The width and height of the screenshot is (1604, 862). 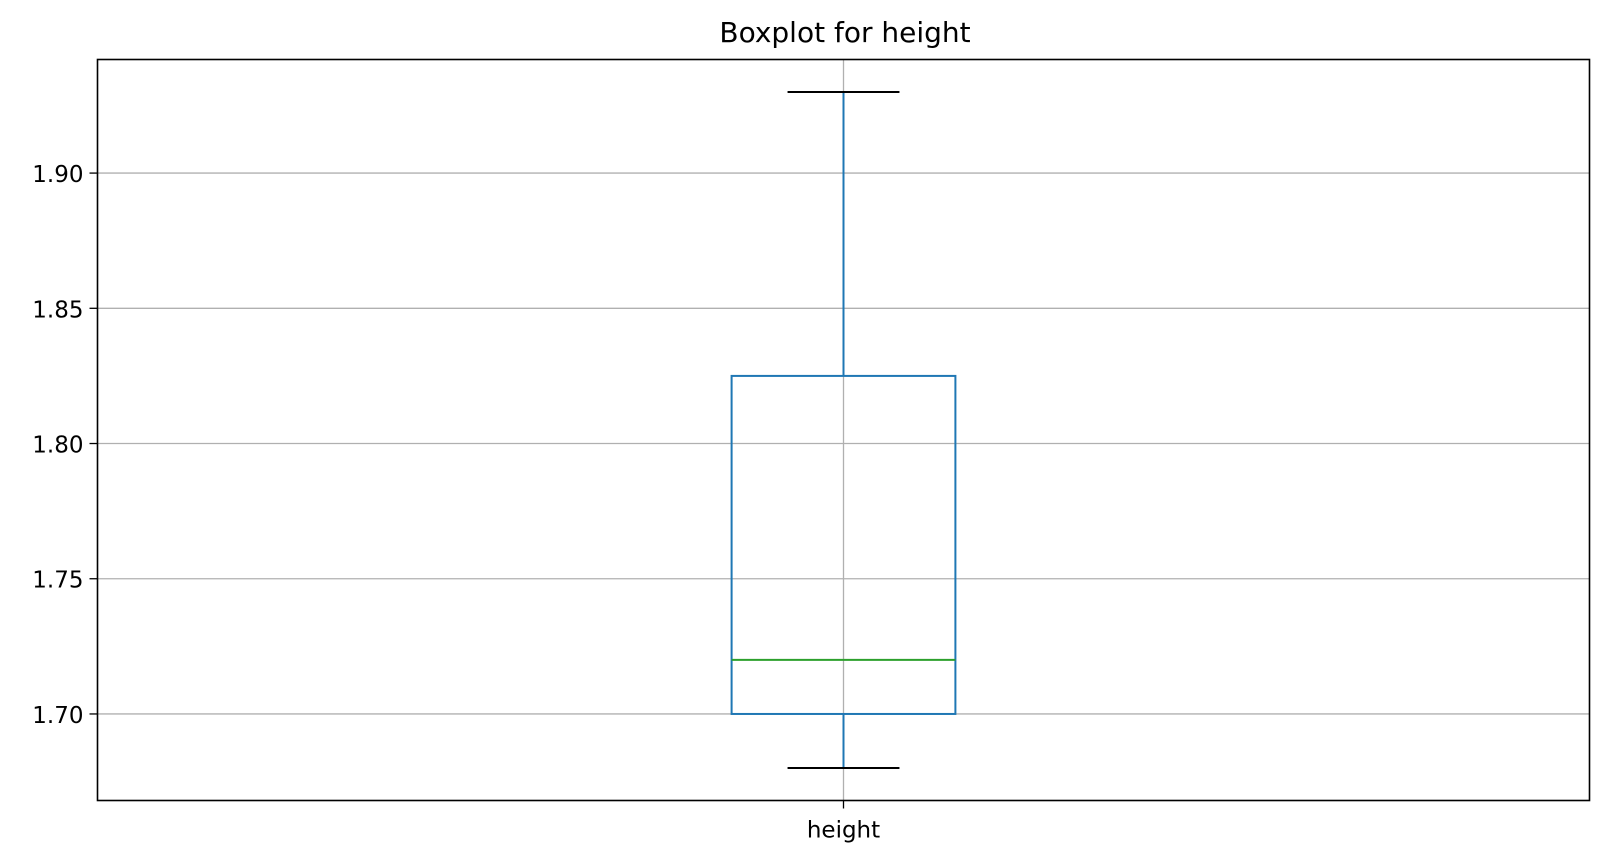 What do you see at coordinates (57, 446) in the screenshot?
I see `y-tick-label: 1.80` at bounding box center [57, 446].